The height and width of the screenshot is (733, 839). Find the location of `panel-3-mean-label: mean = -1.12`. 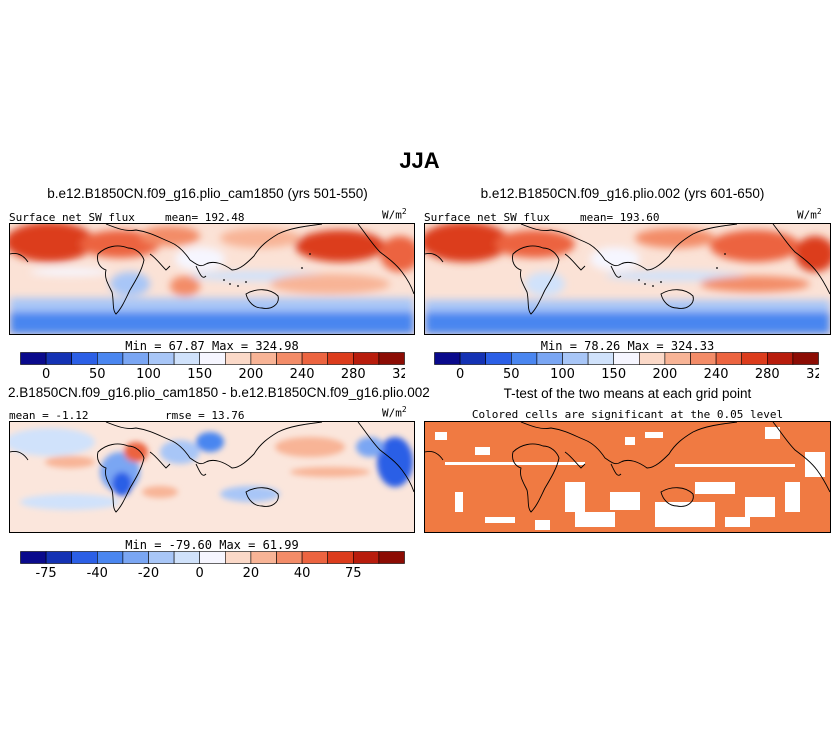

panel-3-mean-label: mean = -1.12 is located at coordinates (49, 415).